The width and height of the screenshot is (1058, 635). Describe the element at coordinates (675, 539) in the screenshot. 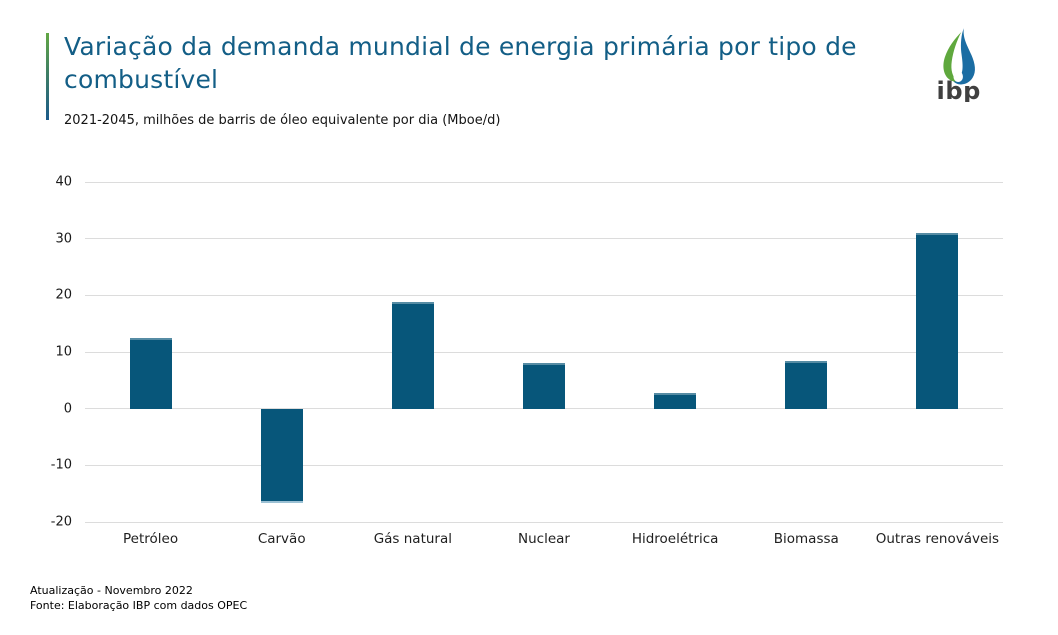

I see `x-tick-label: Hidroelétrica` at that location.